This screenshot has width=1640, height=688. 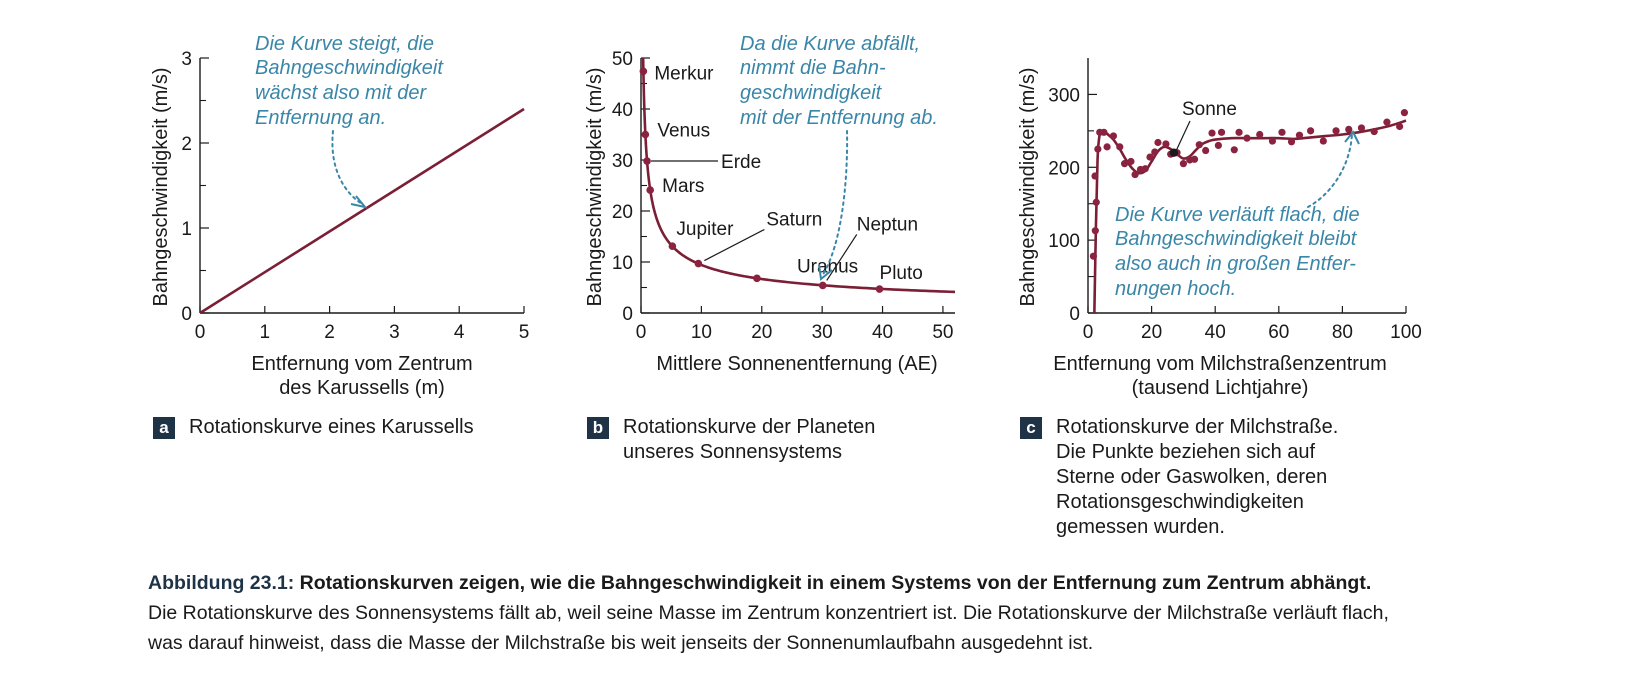 What do you see at coordinates (1183, 136) in the screenshot?
I see `chart-c-sun-leader` at bounding box center [1183, 136].